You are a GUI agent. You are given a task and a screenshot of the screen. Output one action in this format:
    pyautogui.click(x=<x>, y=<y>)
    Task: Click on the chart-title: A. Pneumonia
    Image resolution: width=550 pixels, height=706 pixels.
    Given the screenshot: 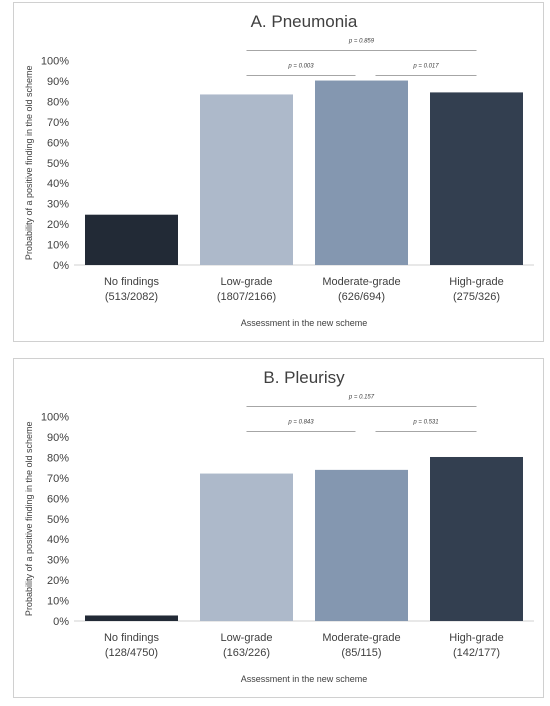 What is the action you would take?
    pyautogui.click(x=304, y=21)
    